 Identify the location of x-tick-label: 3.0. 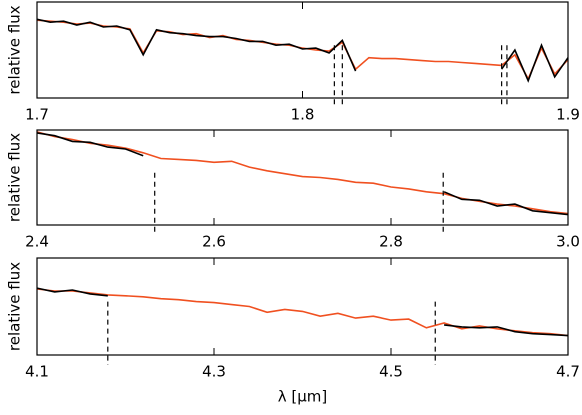
(568, 242).